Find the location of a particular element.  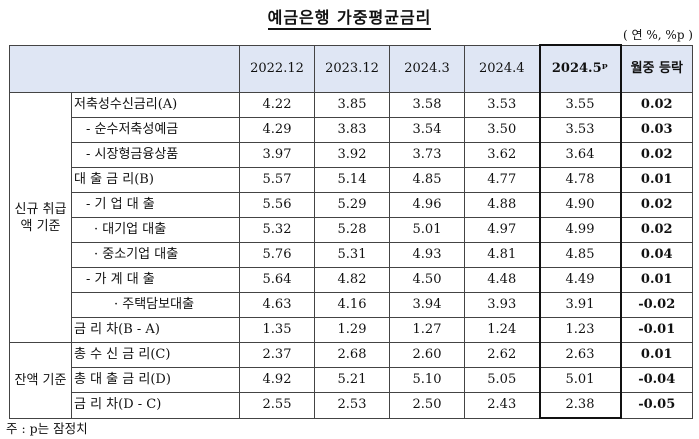

table-cell: 5.64 is located at coordinates (277, 280).